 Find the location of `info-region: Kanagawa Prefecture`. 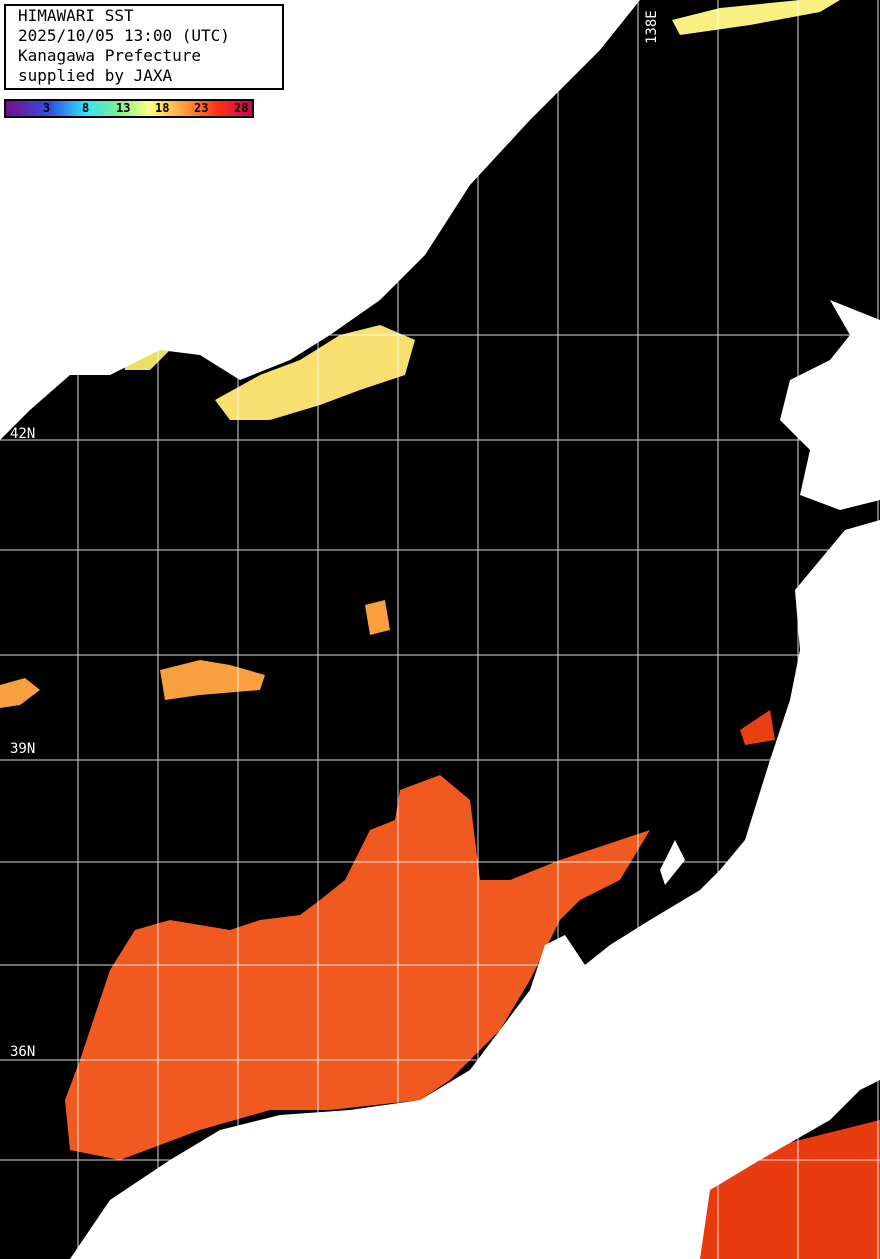

info-region: Kanagawa Prefecture is located at coordinates (110, 55).